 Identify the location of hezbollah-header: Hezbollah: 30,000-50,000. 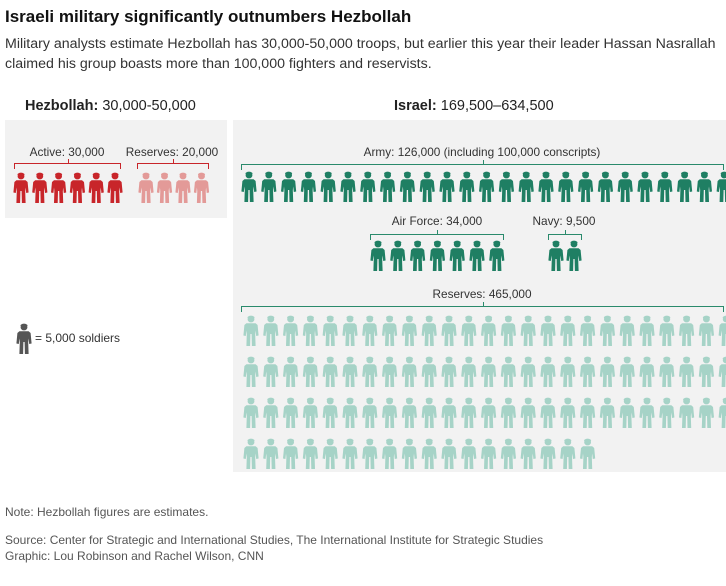
(110, 106).